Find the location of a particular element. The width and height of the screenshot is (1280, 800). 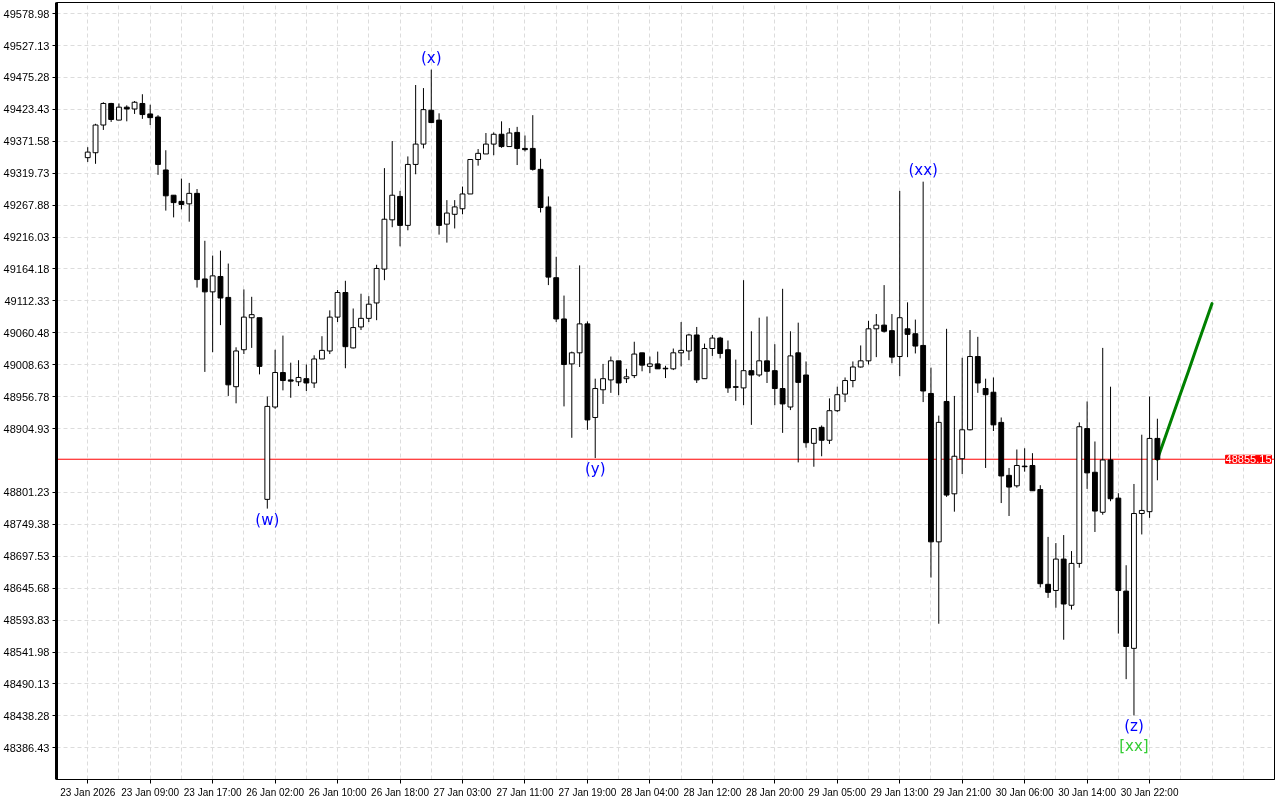

y-tick-label: 48593.83 is located at coordinates (26, 620).